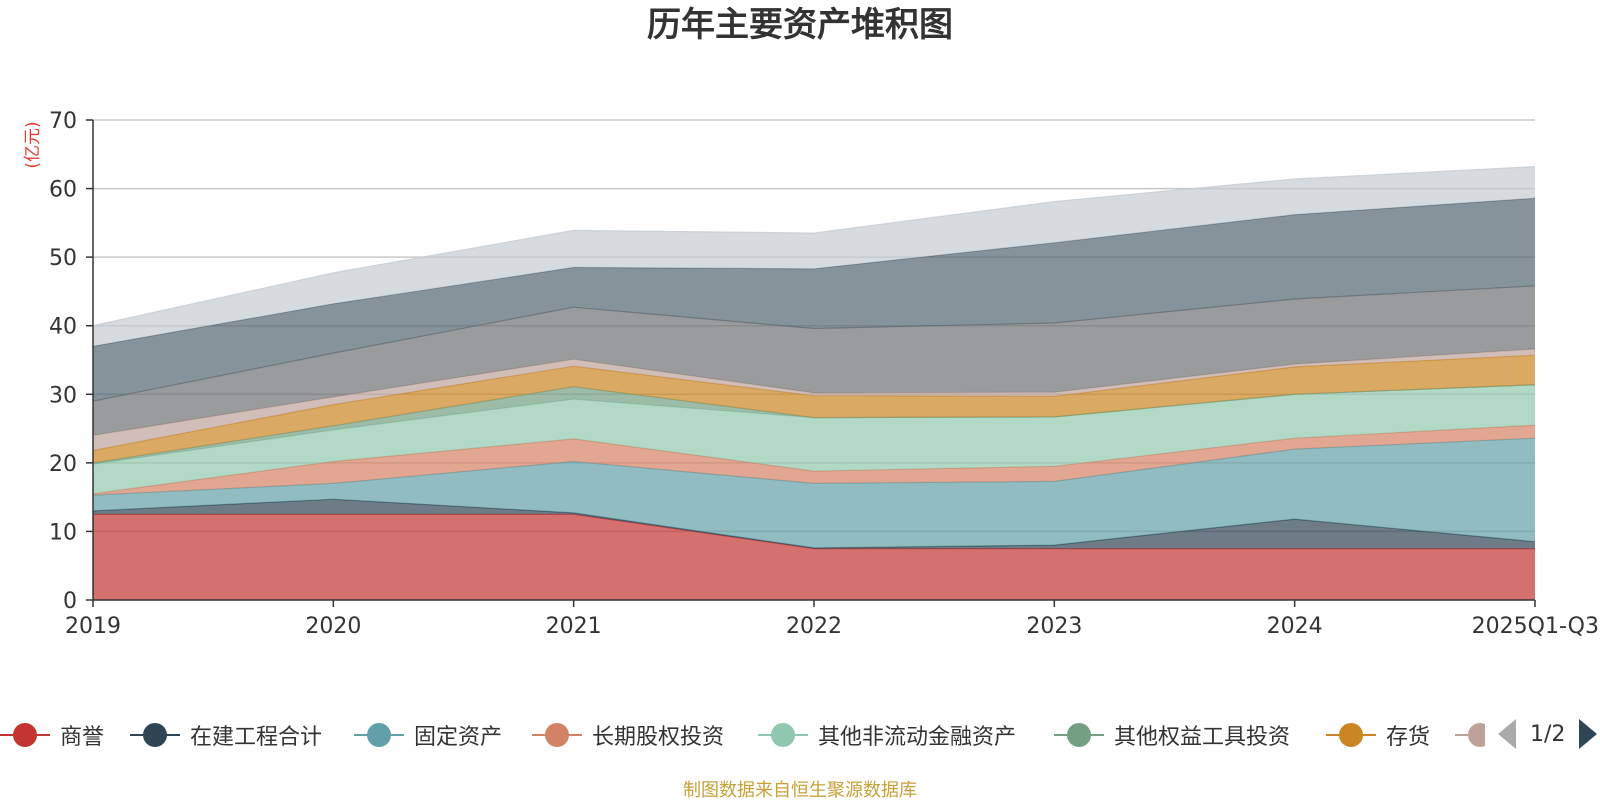 This screenshot has width=1600, height=802. What do you see at coordinates (63, 464) in the screenshot?
I see `y-tick-label: 20` at bounding box center [63, 464].